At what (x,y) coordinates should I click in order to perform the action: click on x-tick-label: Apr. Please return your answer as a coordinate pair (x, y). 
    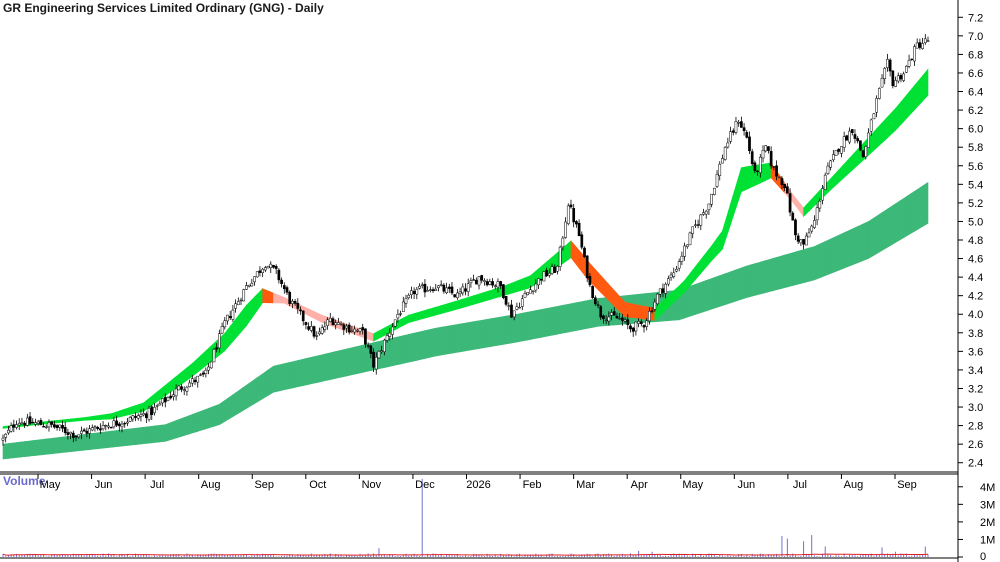
    Looking at the image, I should click on (639, 485).